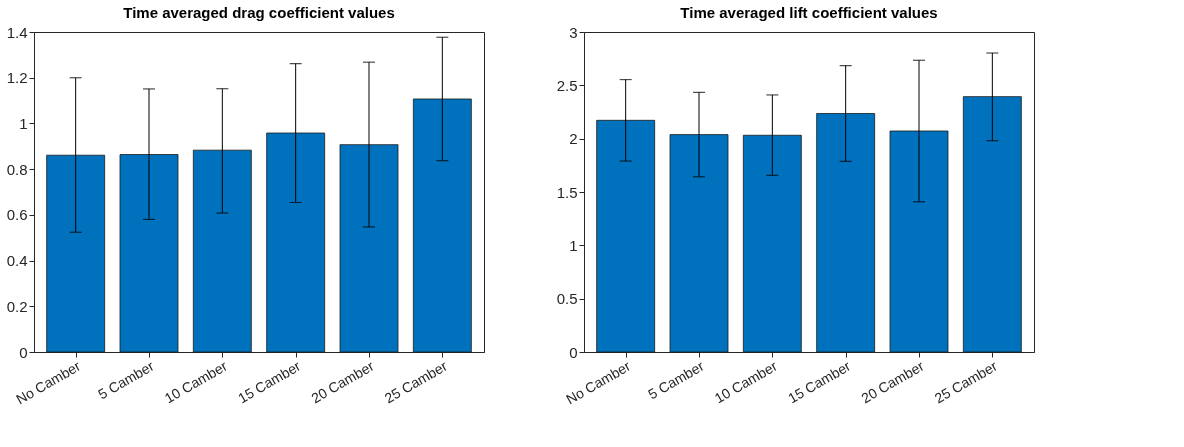 The image size is (1184, 447). What do you see at coordinates (259, 12) in the screenshot?
I see `chart-title: Time averaged drag coefficient values` at bounding box center [259, 12].